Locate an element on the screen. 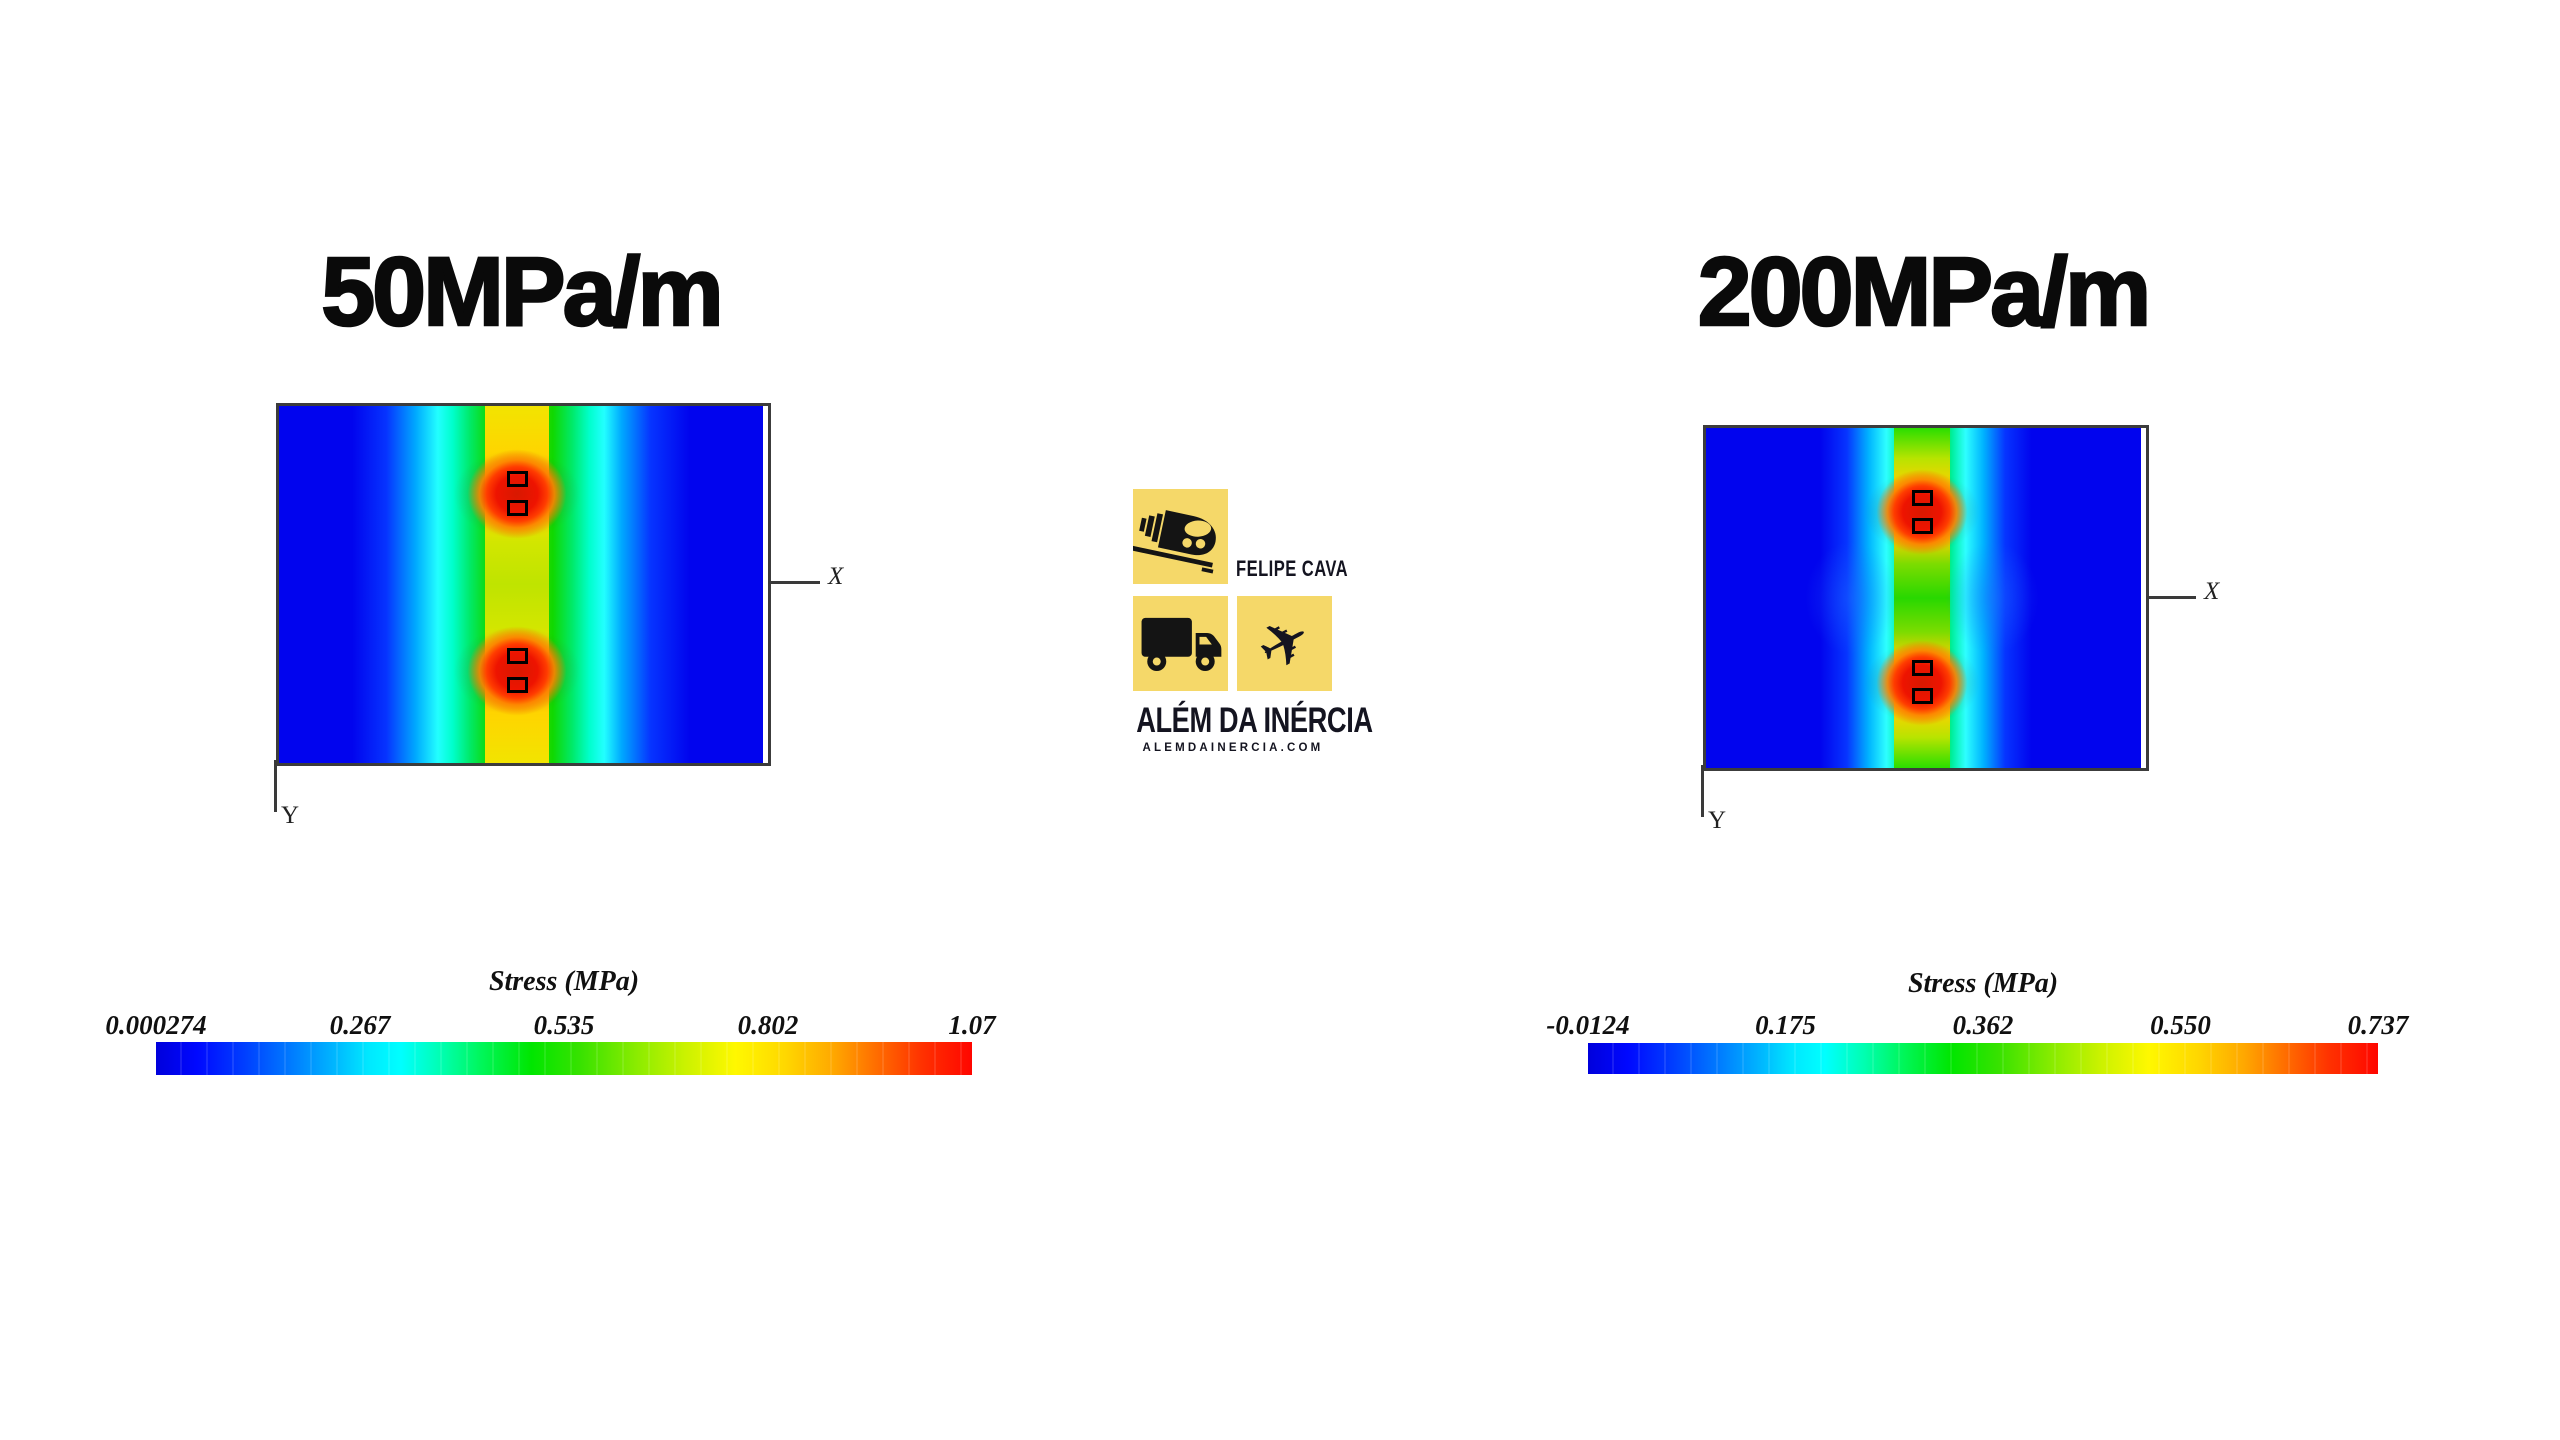 The height and width of the screenshot is (1440, 2560). colorbar-ticks: -0.0124 0.175 0.362 0.550 0.737 is located at coordinates (1977, 1025).